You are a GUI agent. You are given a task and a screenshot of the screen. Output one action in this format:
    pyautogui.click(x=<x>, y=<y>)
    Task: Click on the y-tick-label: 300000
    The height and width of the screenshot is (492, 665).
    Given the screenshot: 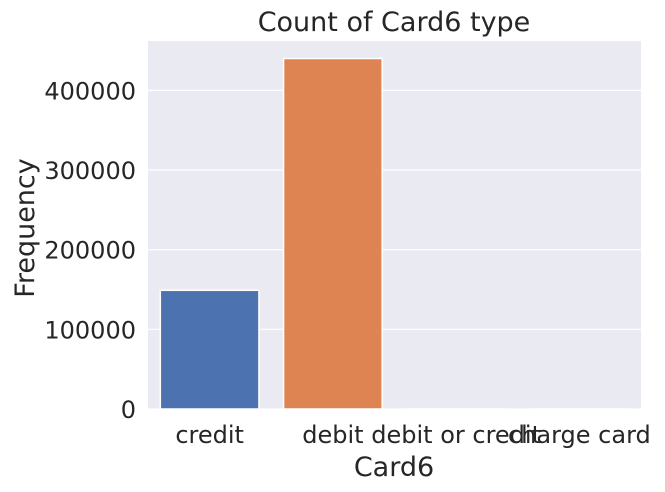 What is the action you would take?
    pyautogui.click(x=90, y=171)
    